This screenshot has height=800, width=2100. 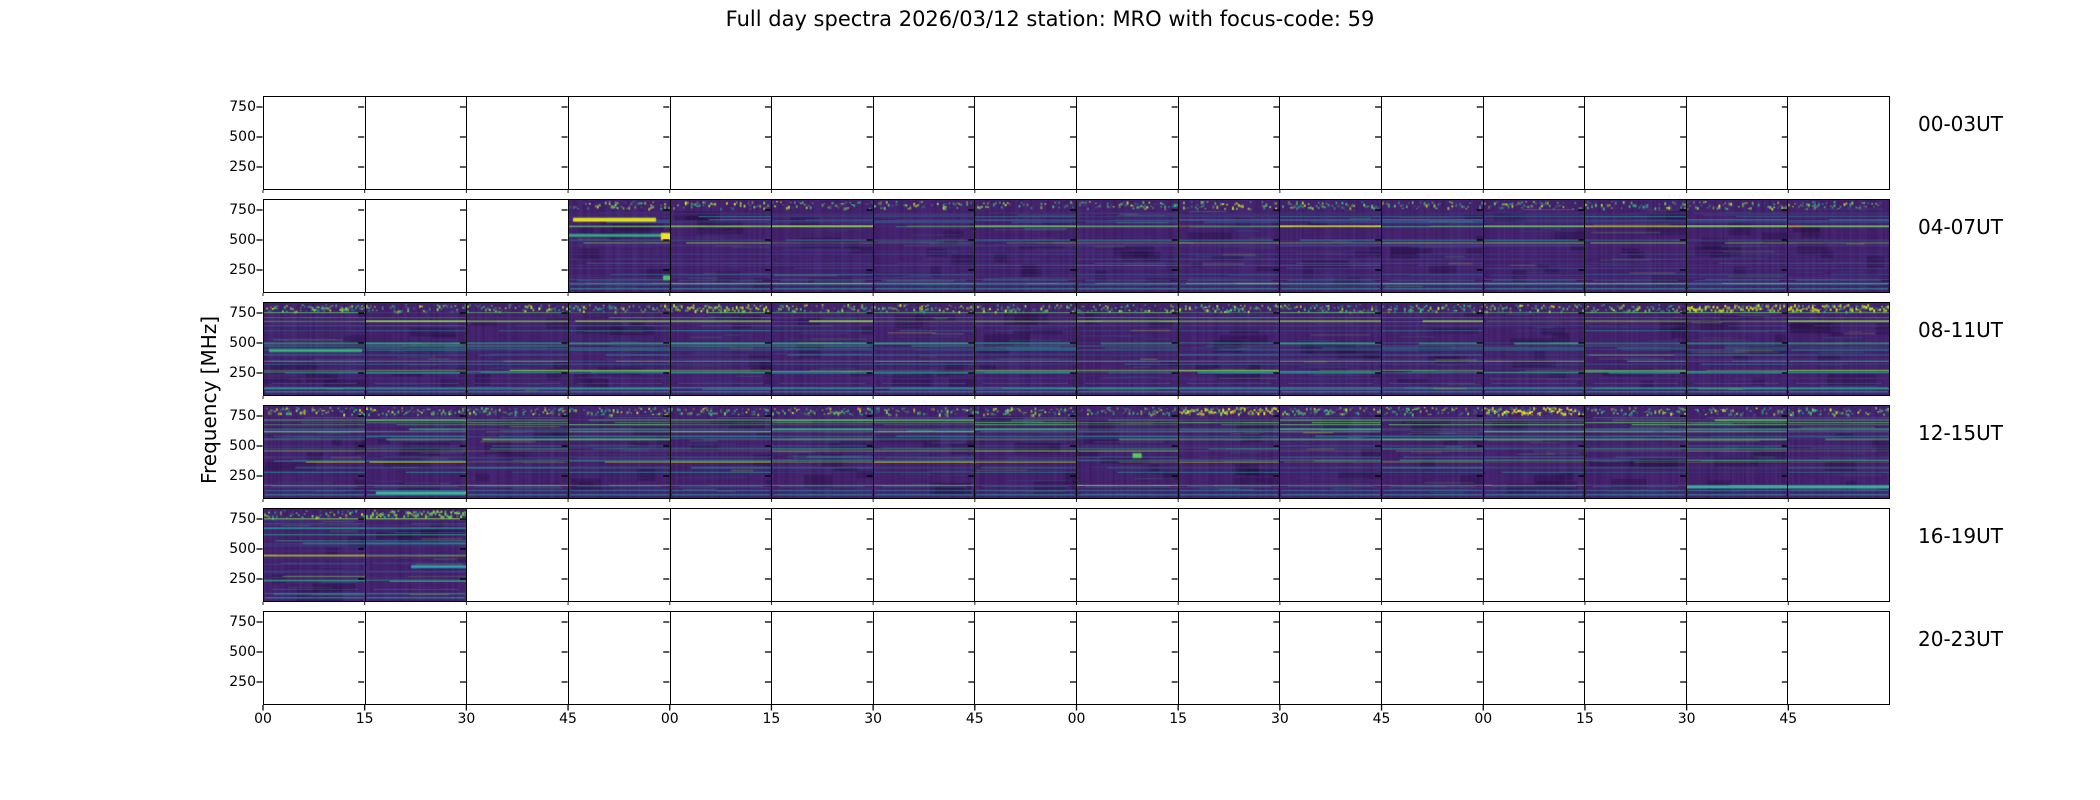 I want to click on row-time-label: 04-07UT, so click(x=1960, y=227).